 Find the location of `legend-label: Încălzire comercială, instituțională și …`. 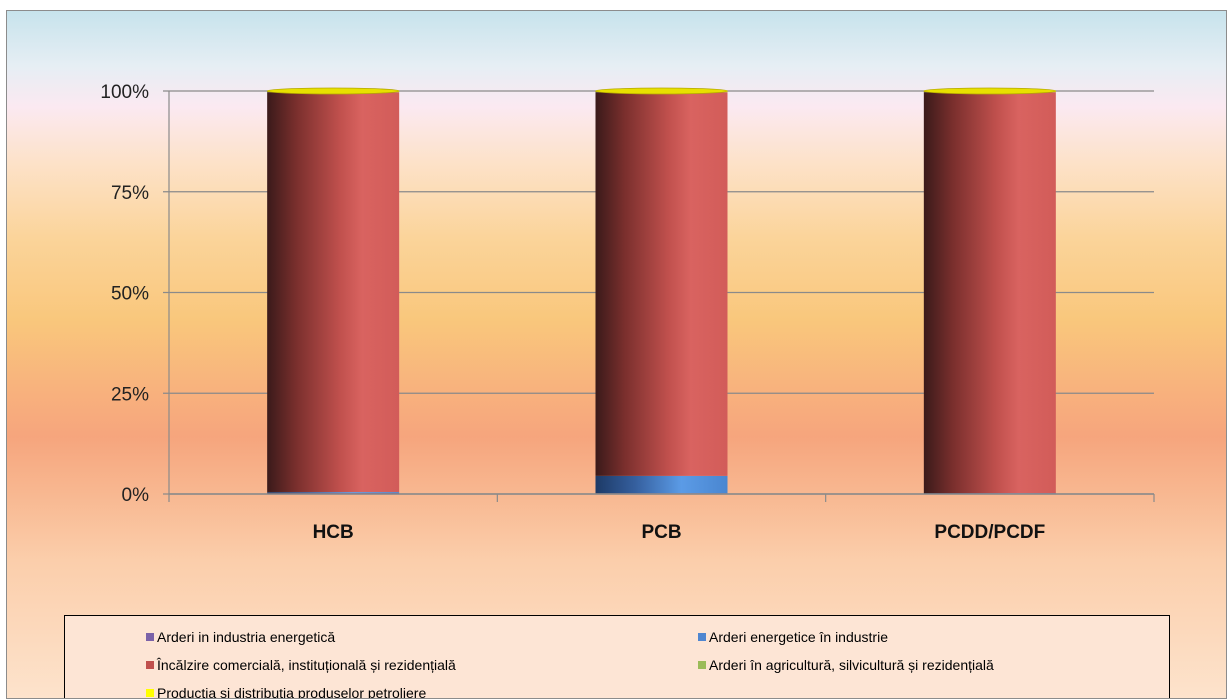

legend-label: Încălzire comercială, instituțională și … is located at coordinates (306, 665).